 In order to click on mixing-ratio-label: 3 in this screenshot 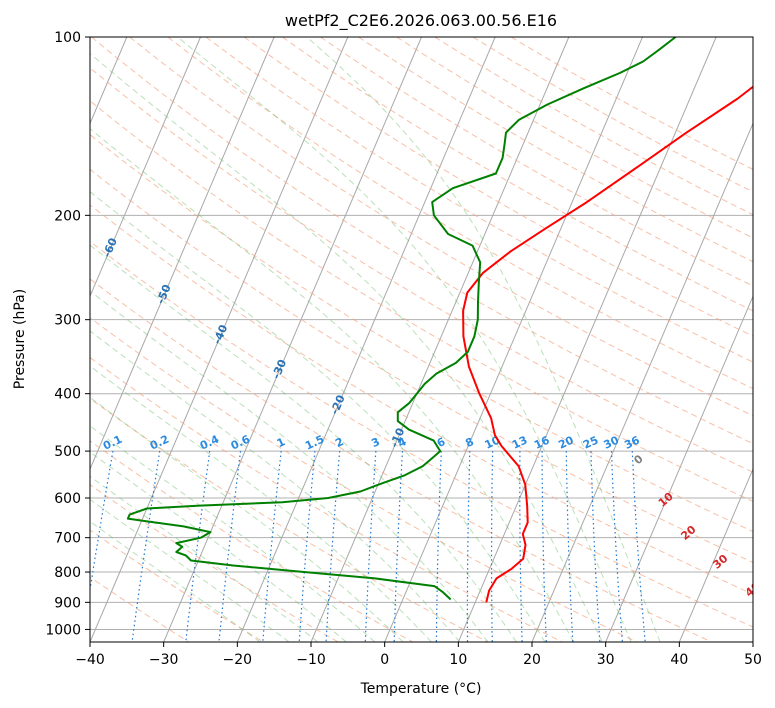, I will do `click(375, 442)`.